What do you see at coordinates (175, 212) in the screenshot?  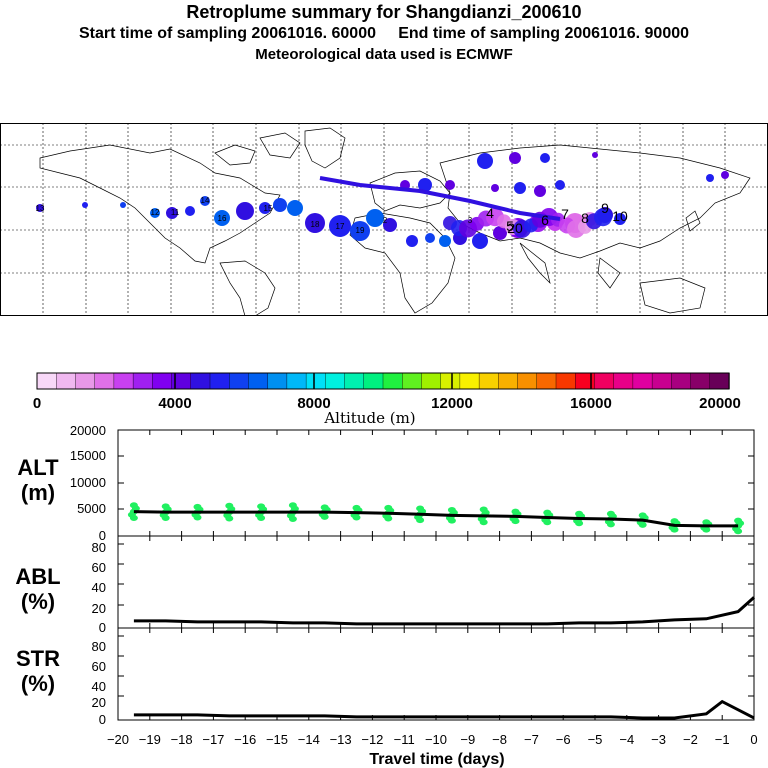 I see `plume-label: 11` at bounding box center [175, 212].